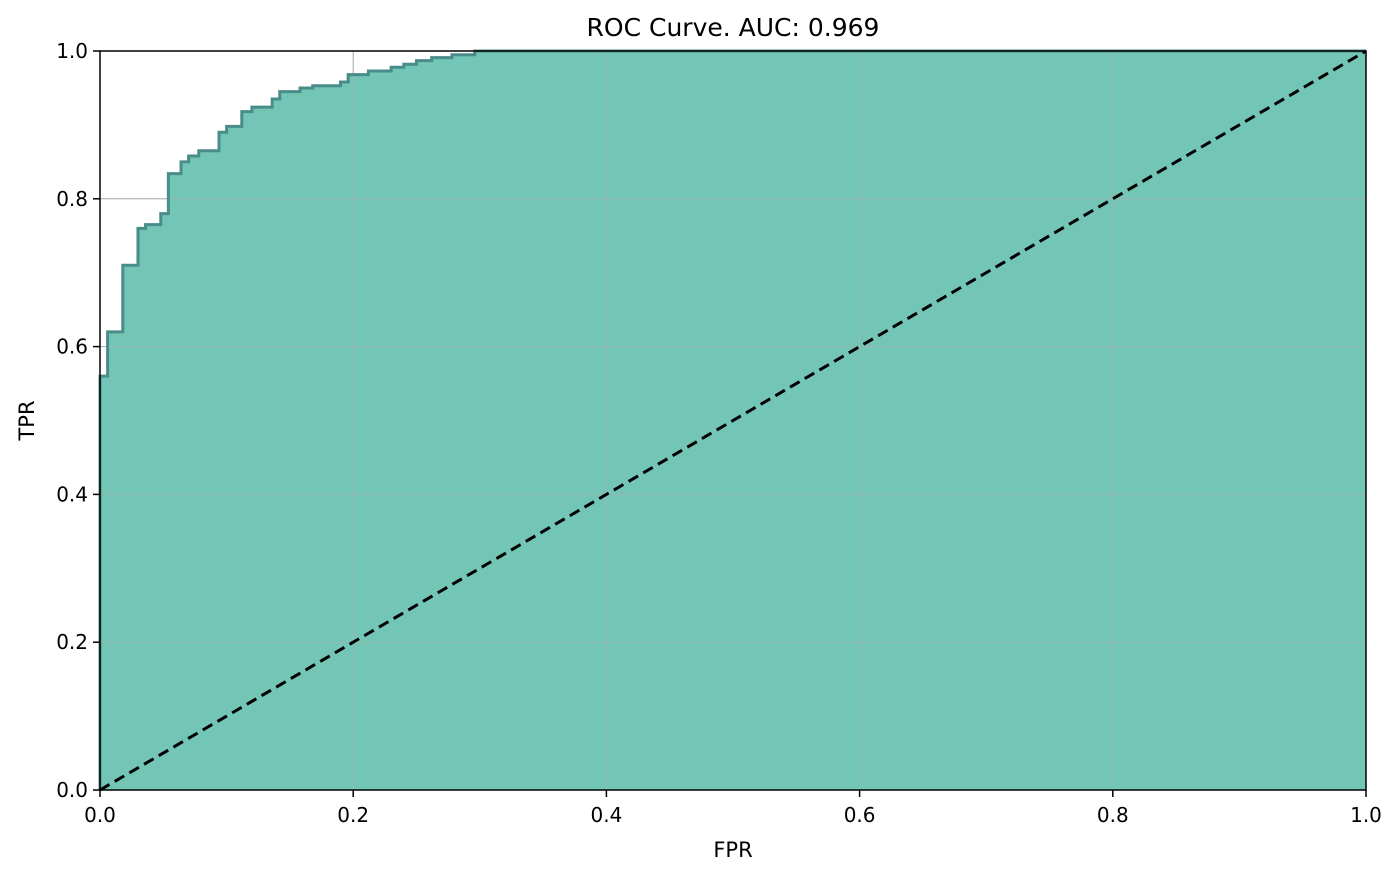  I want to click on y-tick-label: 0.6, so click(72, 347).